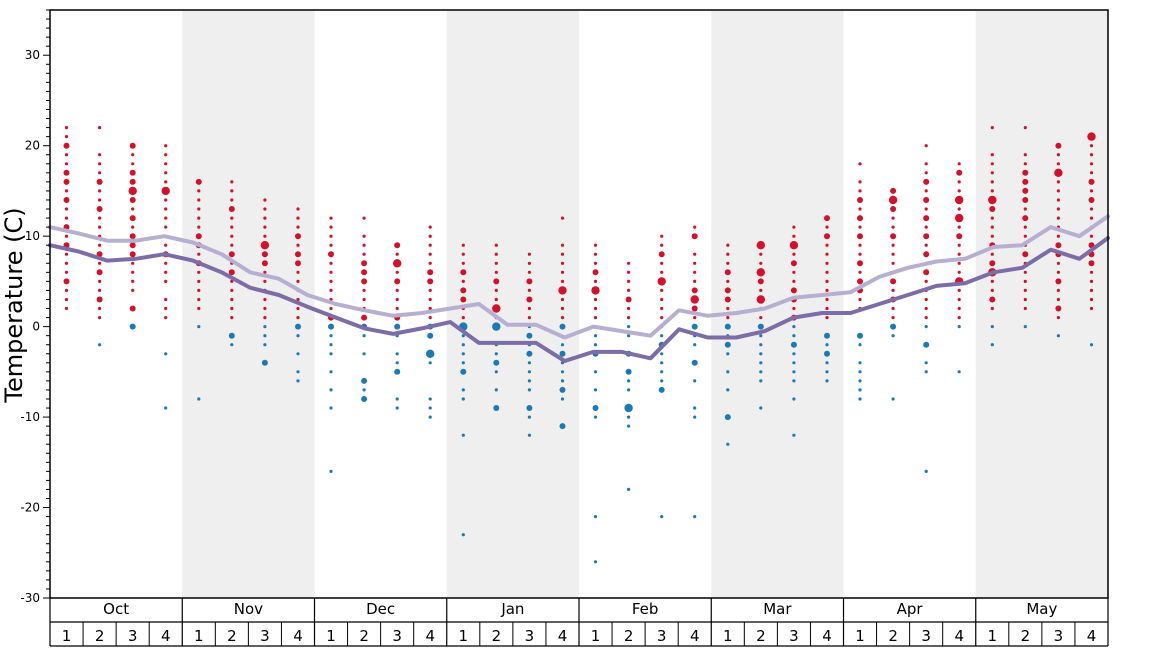 Image resolution: width=1168 pixels, height=648 pixels. I want to click on month-label-nov: Nov, so click(248, 609).